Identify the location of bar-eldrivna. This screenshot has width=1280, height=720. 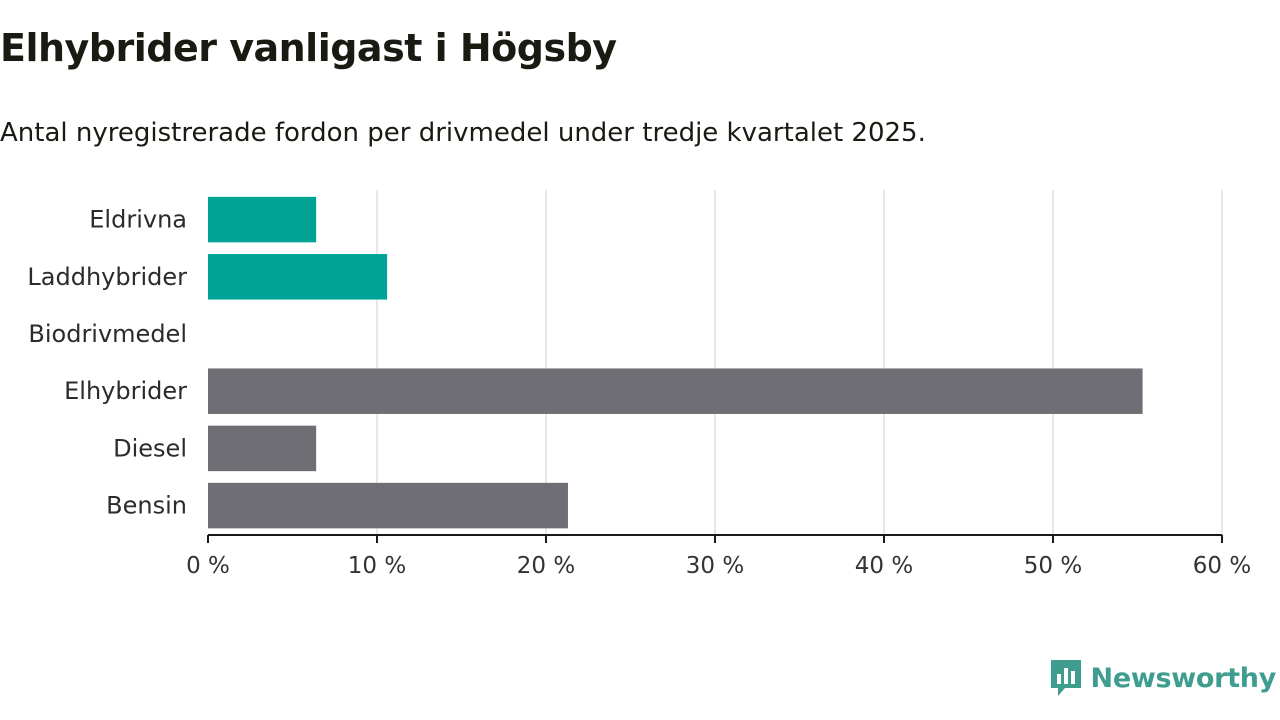
(262, 219).